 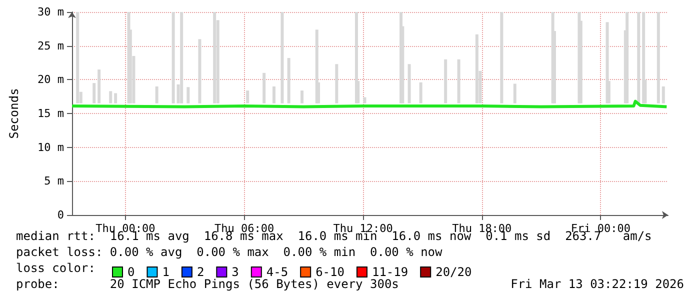 I want to click on y-axis-title: Seconds, so click(x=14, y=113).